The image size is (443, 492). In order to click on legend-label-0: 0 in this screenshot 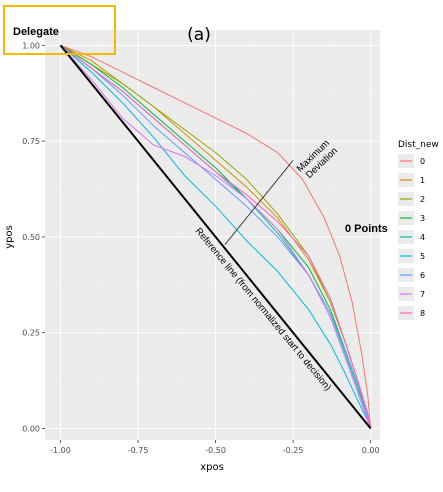, I will do `click(422, 161)`.